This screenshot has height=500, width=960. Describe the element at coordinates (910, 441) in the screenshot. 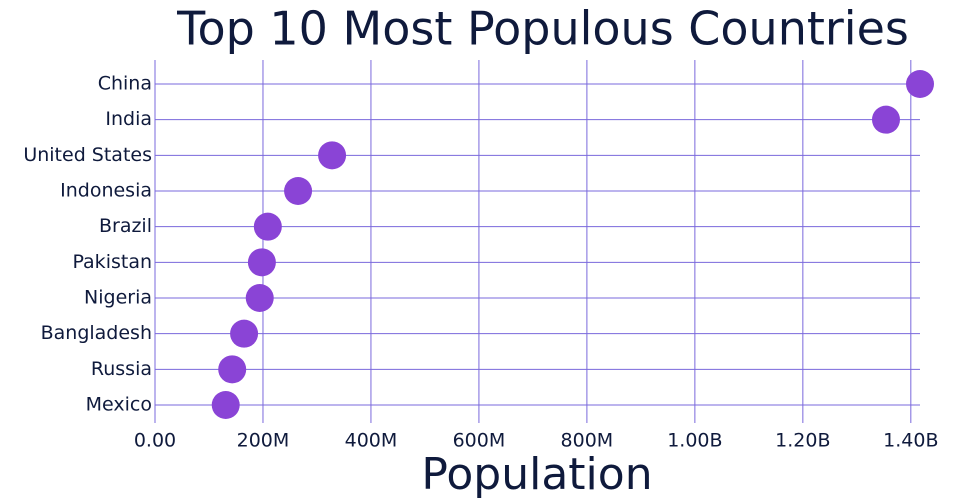

I see `x-tick-label: 1.40B` at that location.